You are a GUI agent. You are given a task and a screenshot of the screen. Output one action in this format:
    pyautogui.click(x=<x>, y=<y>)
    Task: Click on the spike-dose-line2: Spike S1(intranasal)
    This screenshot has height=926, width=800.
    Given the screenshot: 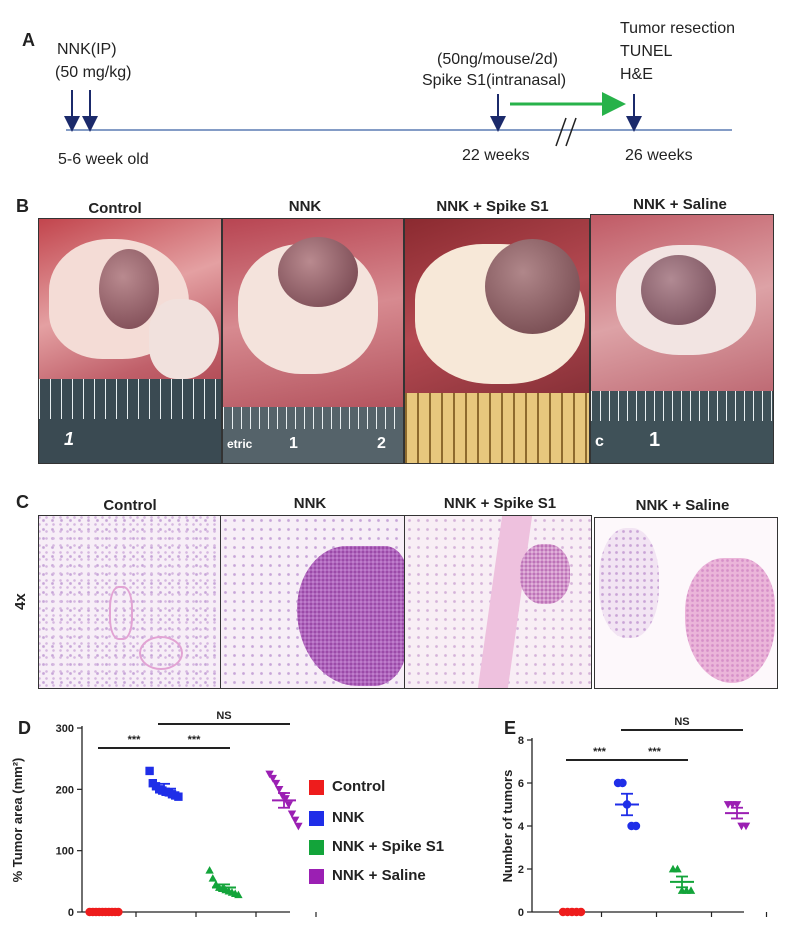 What is the action you would take?
    pyautogui.click(x=494, y=80)
    